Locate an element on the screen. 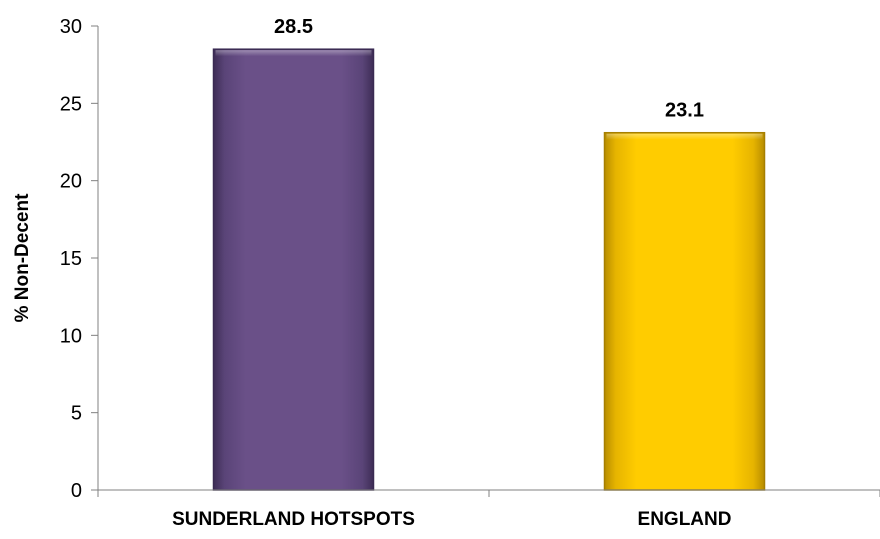 This screenshot has height=539, width=880. y-tick-label: 15 is located at coordinates (71, 259).